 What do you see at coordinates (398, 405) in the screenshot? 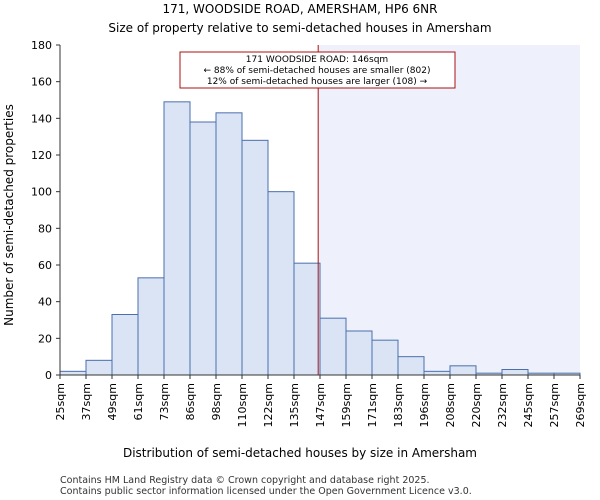
I see `x-tick-label: 183sqm` at bounding box center [398, 405].